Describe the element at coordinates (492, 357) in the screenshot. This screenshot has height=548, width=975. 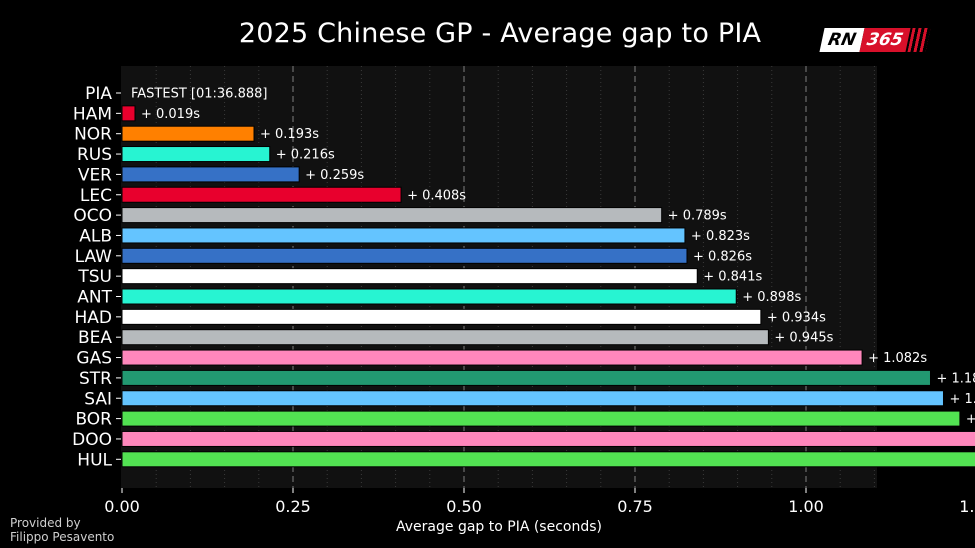
I see `bar-gas` at that location.